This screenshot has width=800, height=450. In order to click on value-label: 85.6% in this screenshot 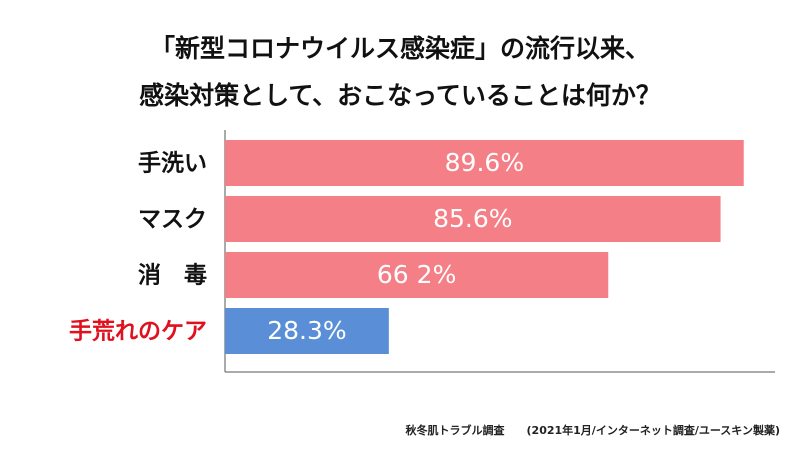, I will do `click(472, 218)`.